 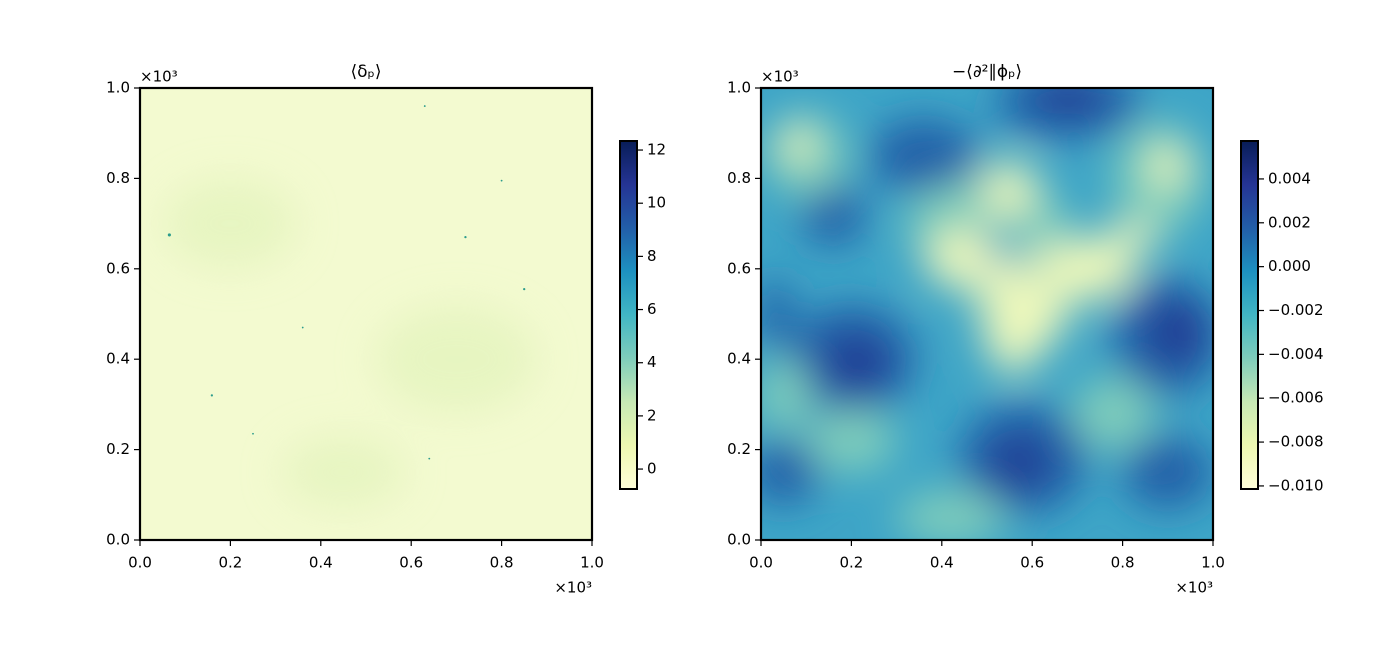 What do you see at coordinates (652, 469) in the screenshot?
I see `colorbar-tick-label: 0` at bounding box center [652, 469].